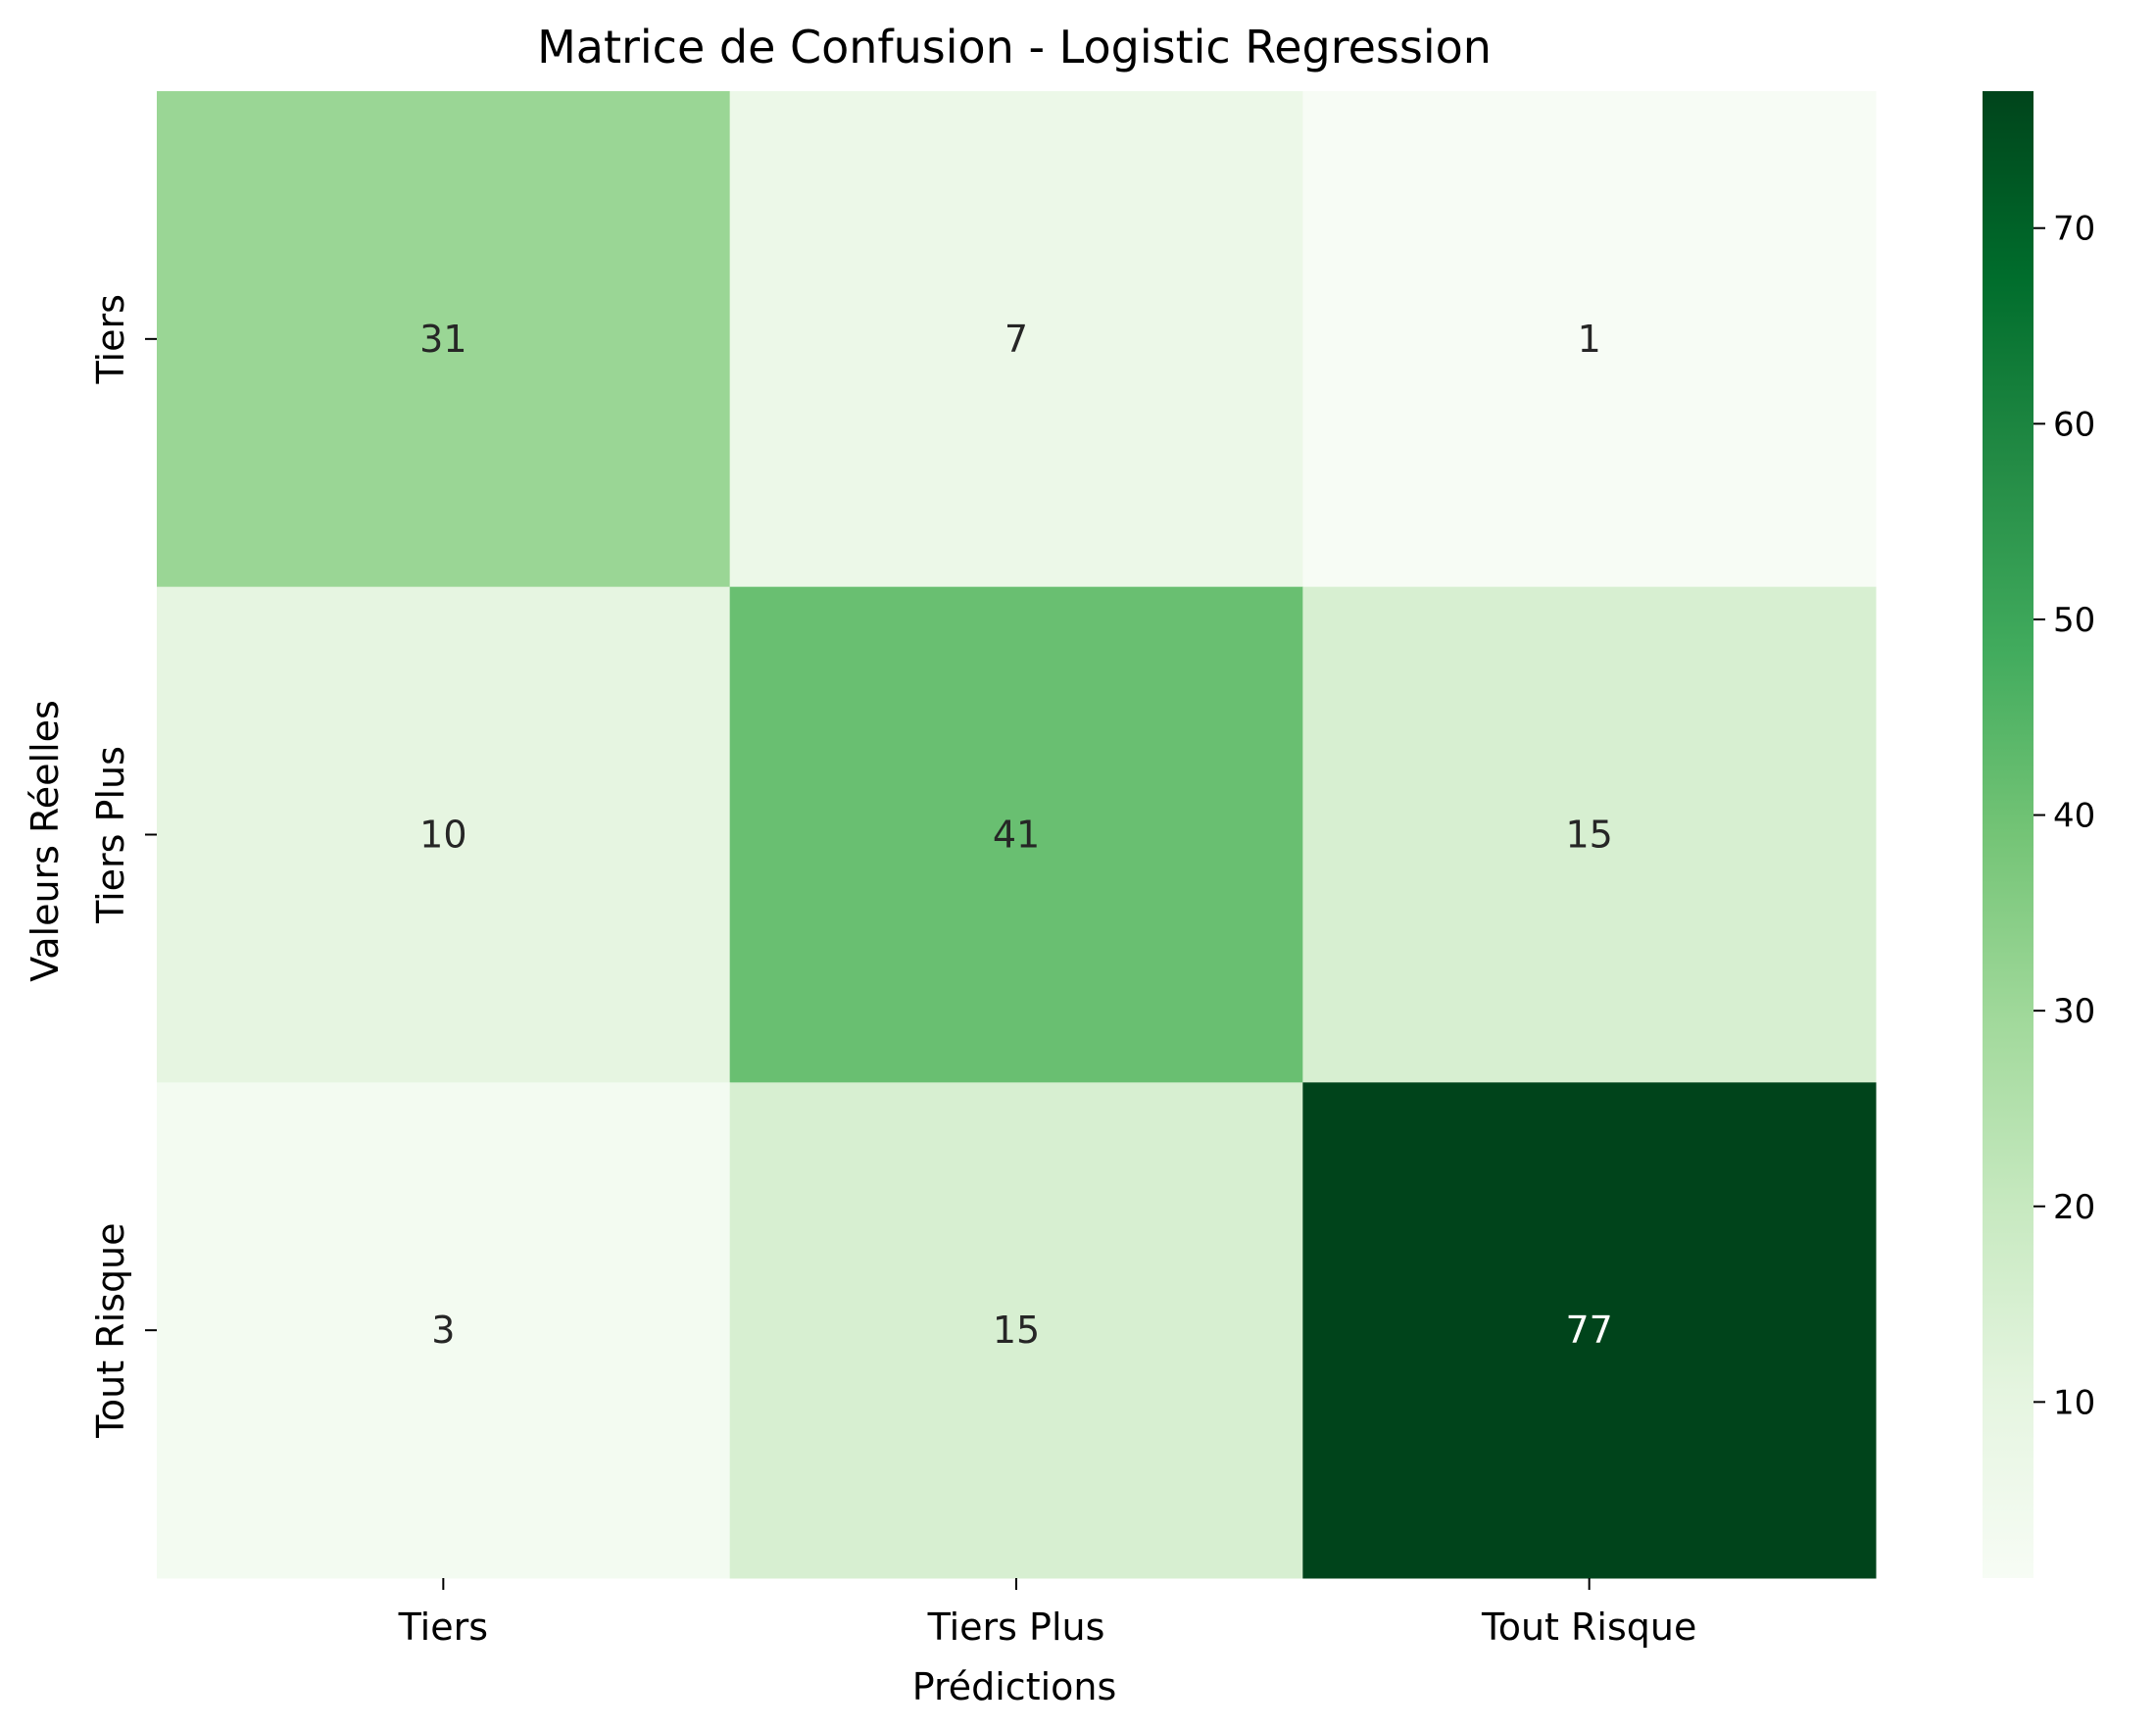 This screenshot has height=1730, width=2156. What do you see at coordinates (2074, 229) in the screenshot?
I see `colorbar-tick-label: 70` at bounding box center [2074, 229].